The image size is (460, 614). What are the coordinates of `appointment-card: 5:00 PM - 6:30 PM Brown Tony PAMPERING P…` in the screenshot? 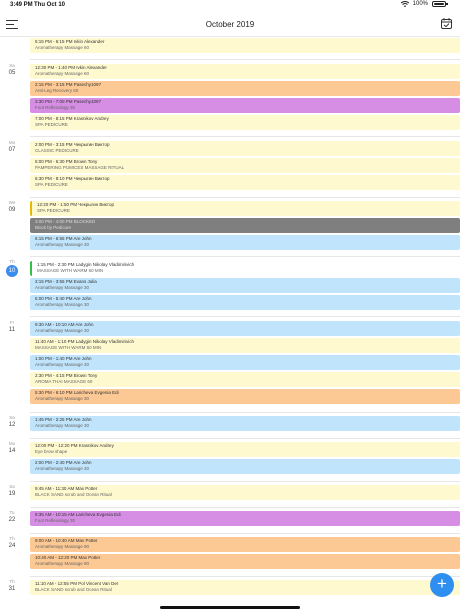 It's located at (245, 165).